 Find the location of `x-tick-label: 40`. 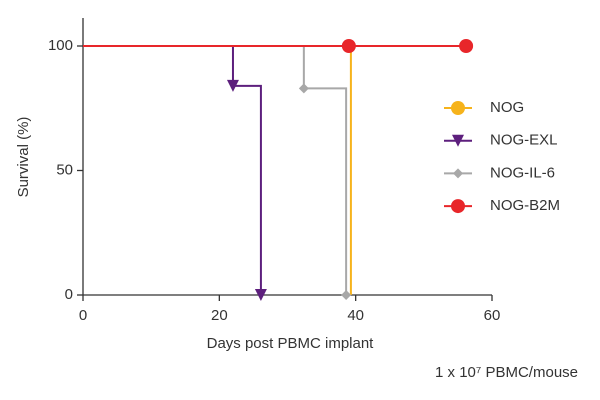

x-tick-label: 40 is located at coordinates (355, 315).